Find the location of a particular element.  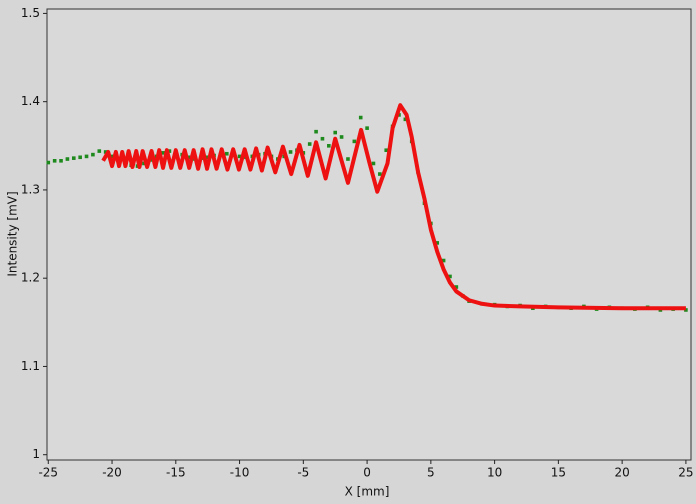

x-tick-label: 10 is located at coordinates (494, 473).